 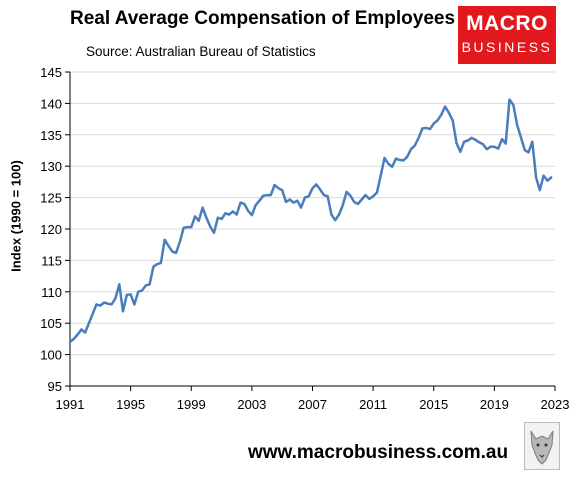 What do you see at coordinates (378, 452) in the screenshot?
I see `website-url: www.macrobusiness.com.au` at bounding box center [378, 452].